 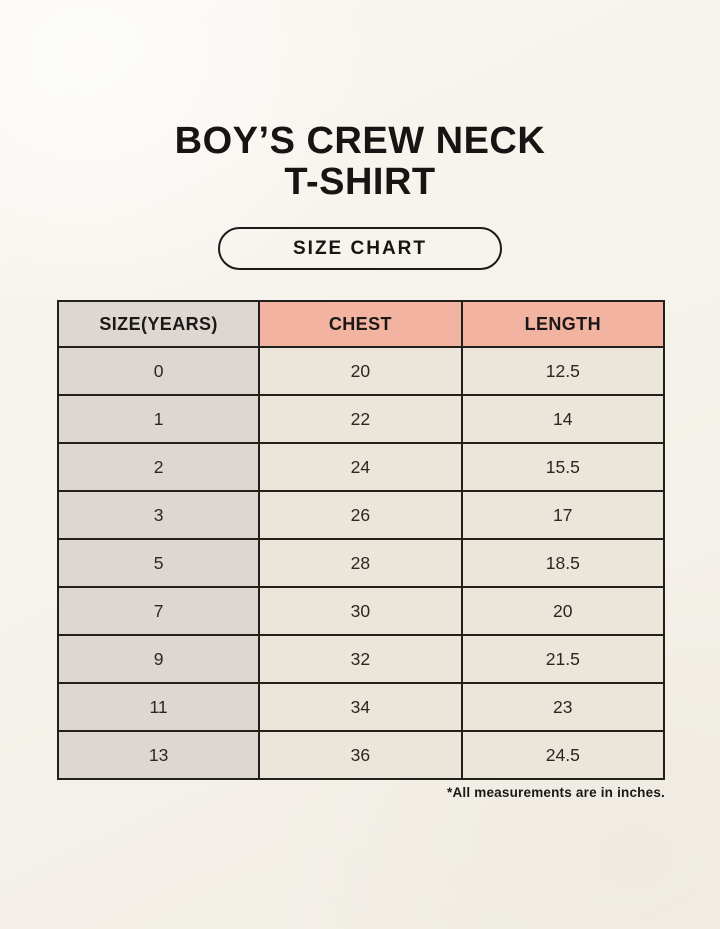 I want to click on length-cell: 21.5, so click(x=563, y=659).